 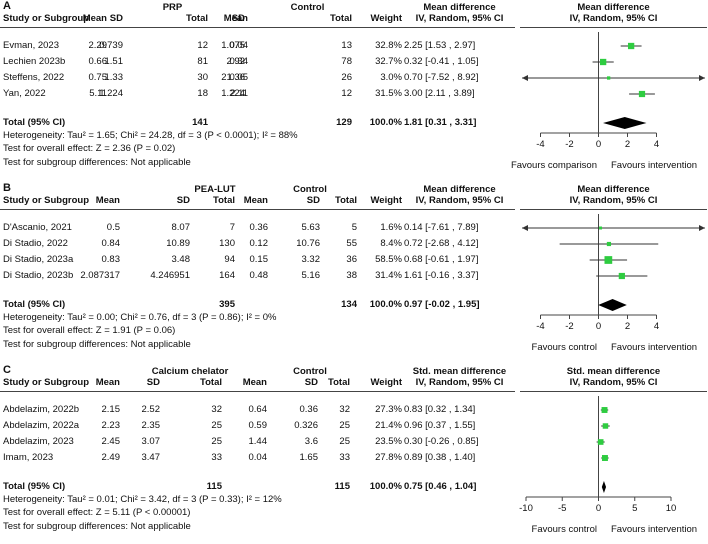 What do you see at coordinates (151, 425) in the screenshot?
I see `group1-sd: 2.35` at bounding box center [151, 425].